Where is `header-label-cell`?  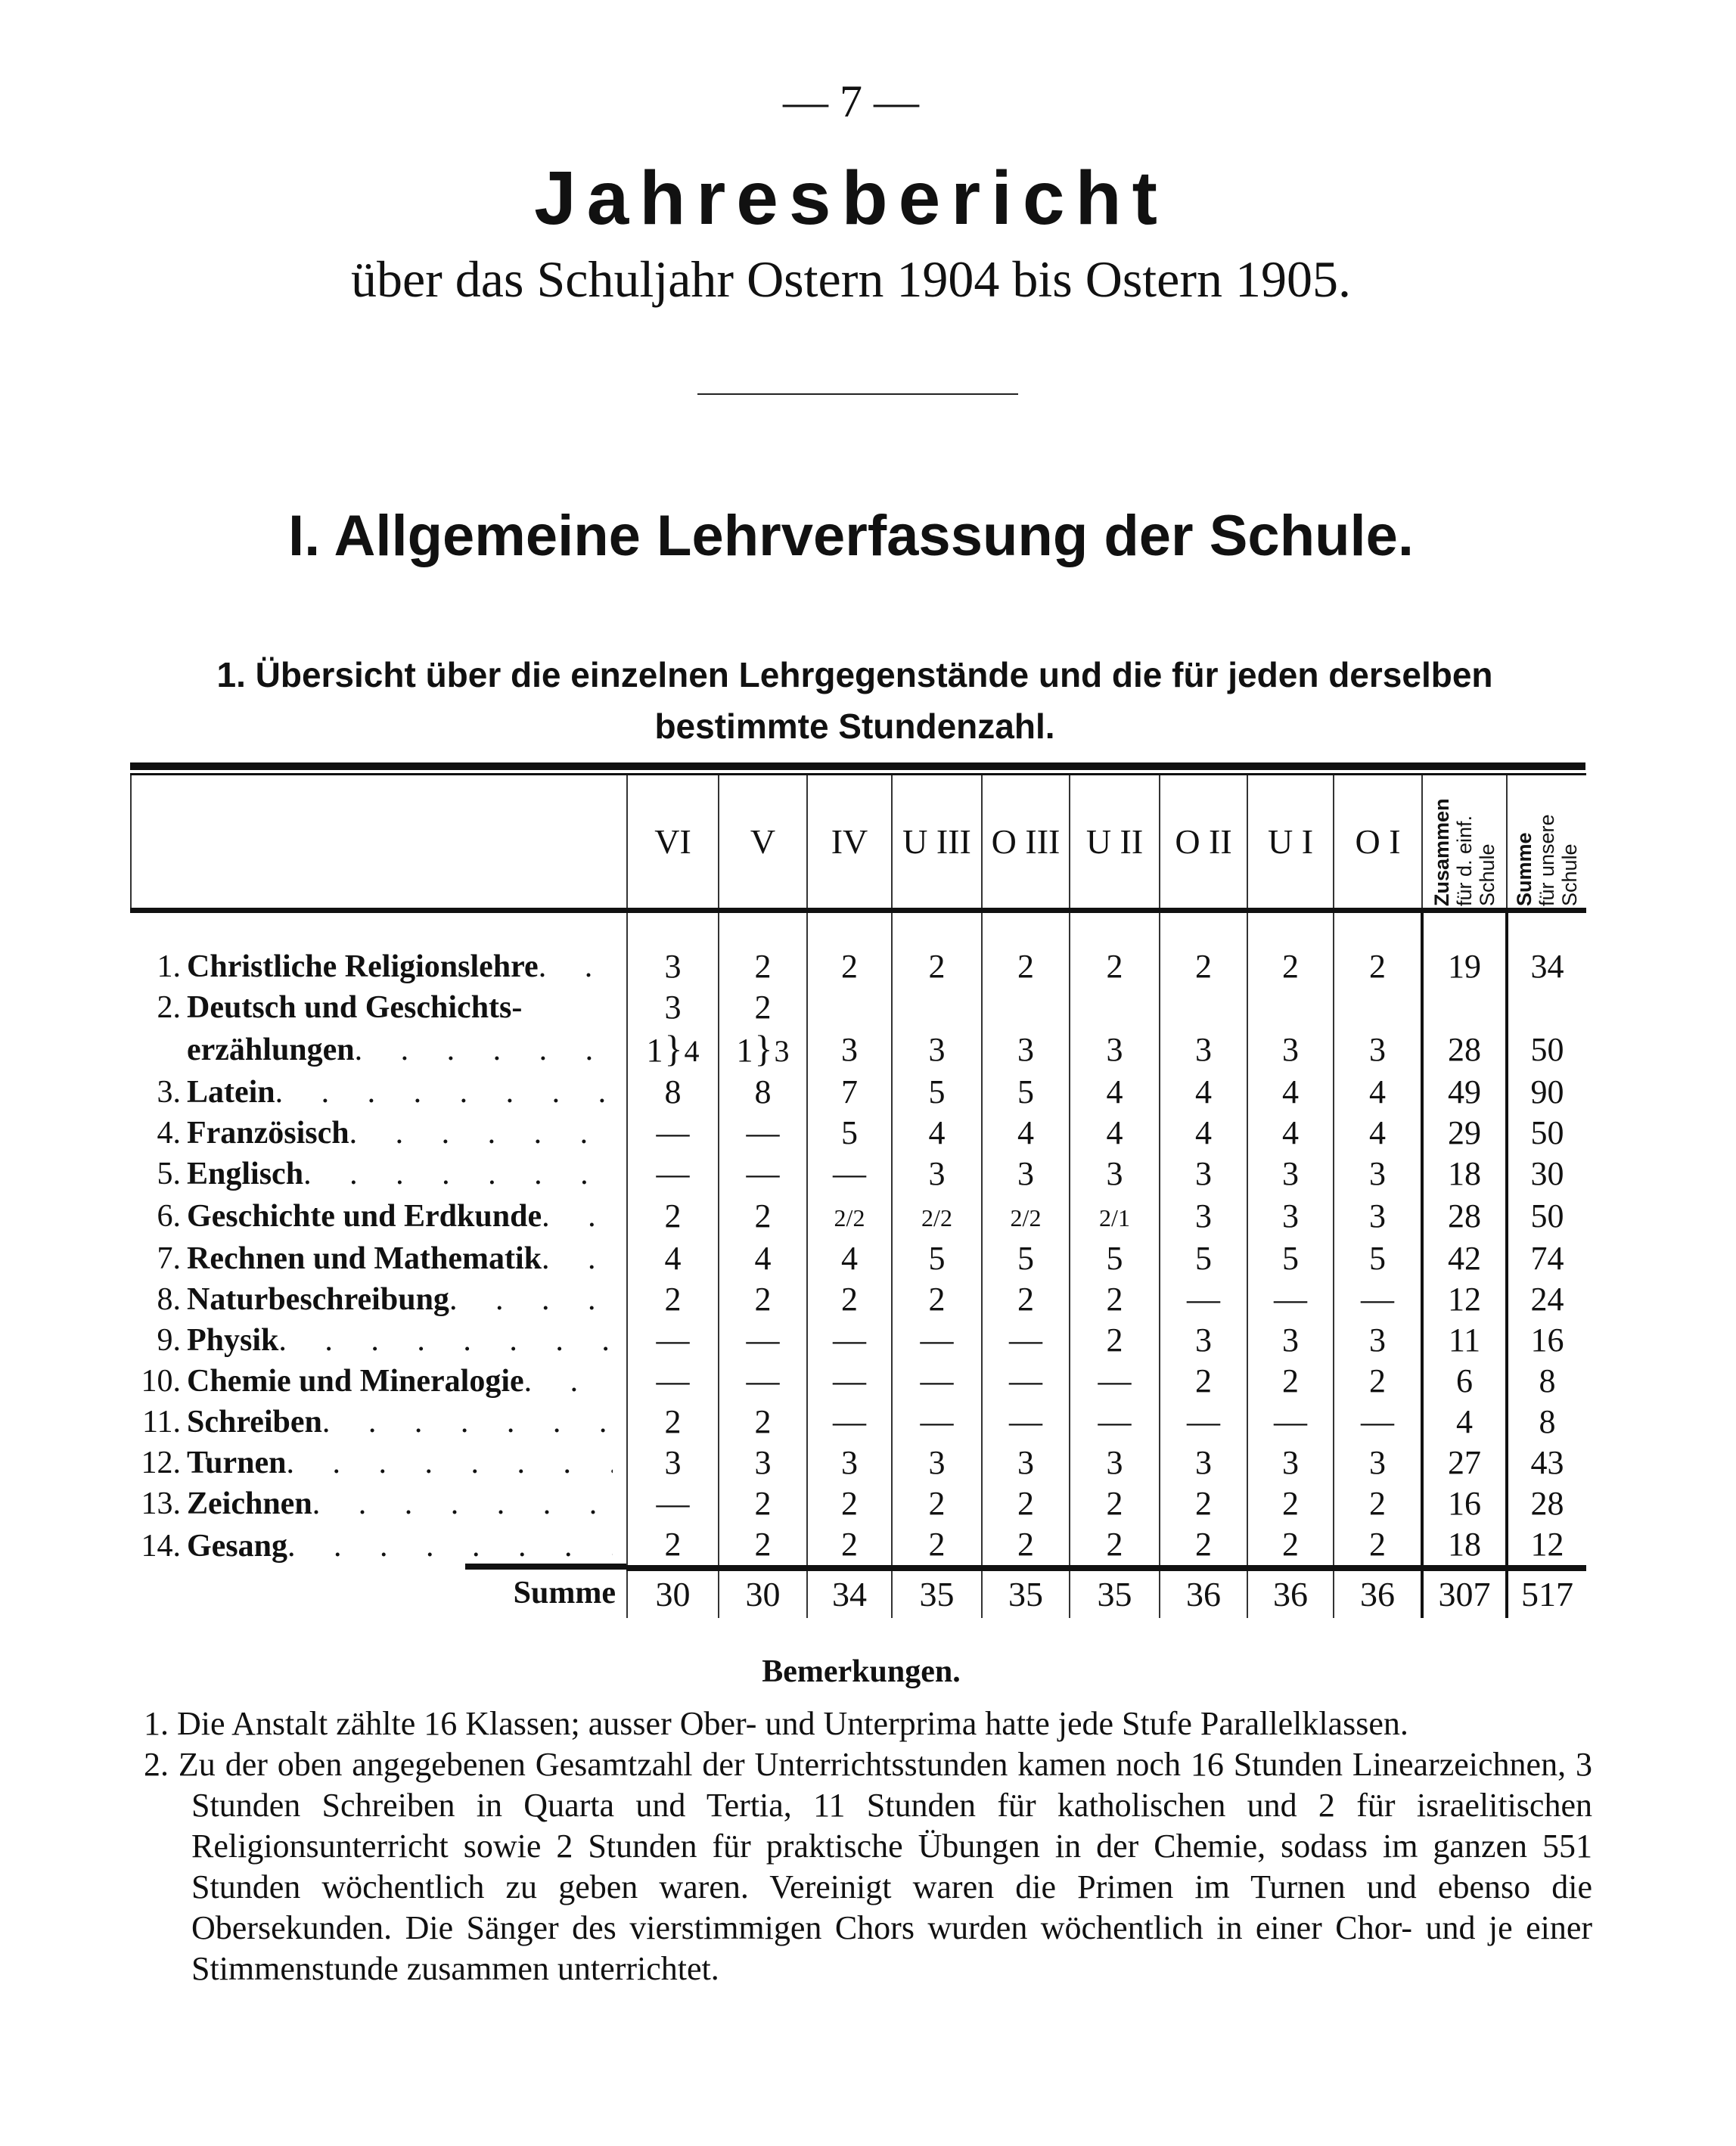
header-label-cell is located at coordinates (378, 843).